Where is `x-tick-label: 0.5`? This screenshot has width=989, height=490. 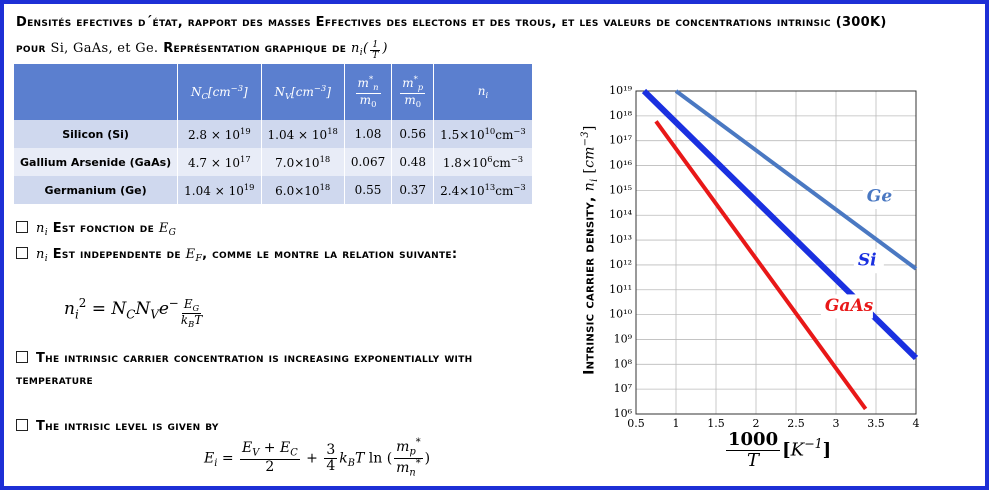 x-tick-label: 0.5 is located at coordinates (636, 423).